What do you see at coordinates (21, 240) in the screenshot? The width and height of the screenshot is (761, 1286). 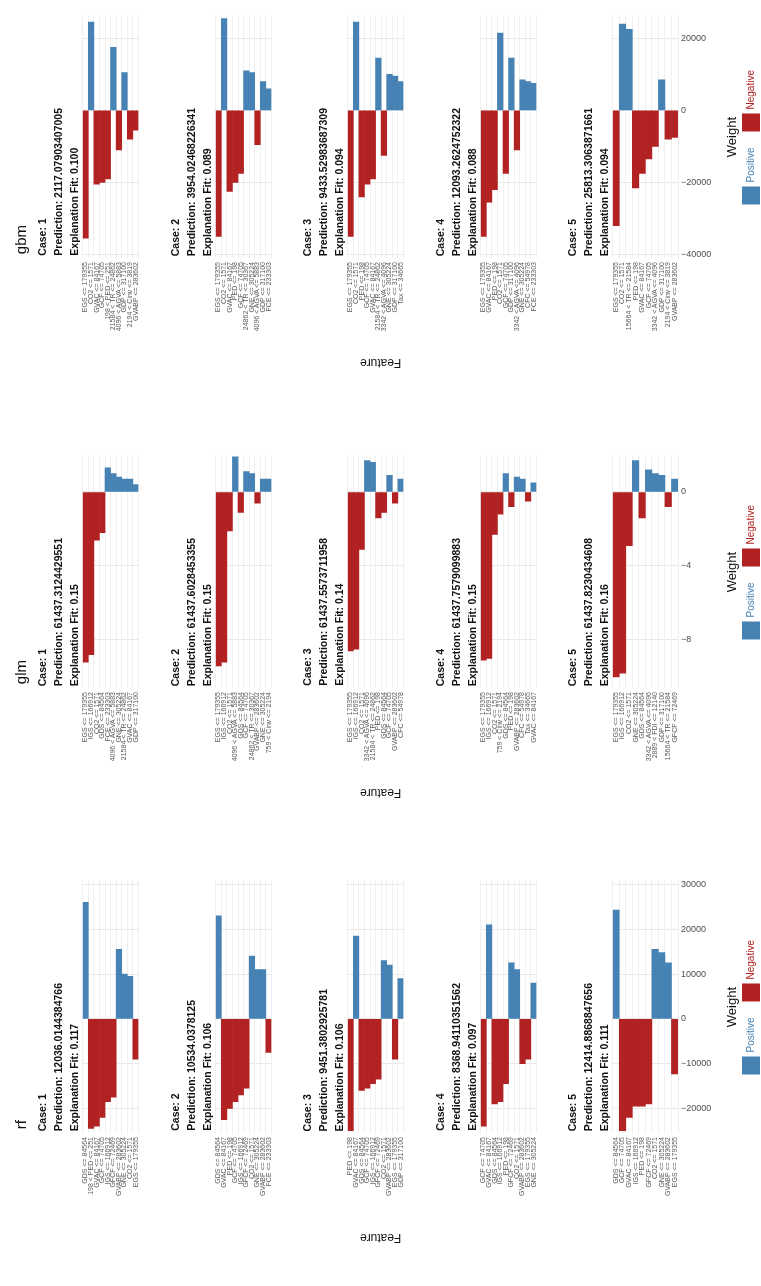 I see `text: gbm` at bounding box center [21, 240].